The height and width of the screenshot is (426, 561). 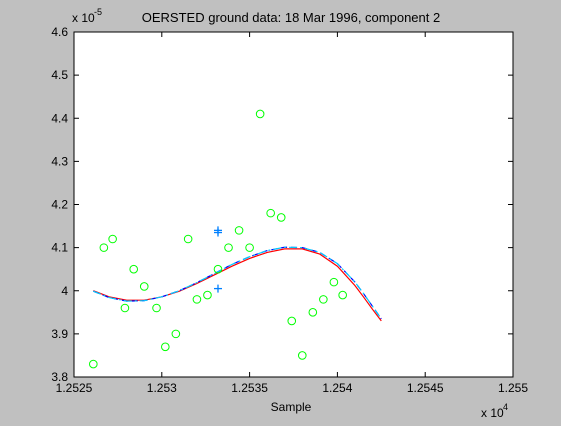 I want to click on y-multiplier-exponent: -5, so click(x=98, y=12).